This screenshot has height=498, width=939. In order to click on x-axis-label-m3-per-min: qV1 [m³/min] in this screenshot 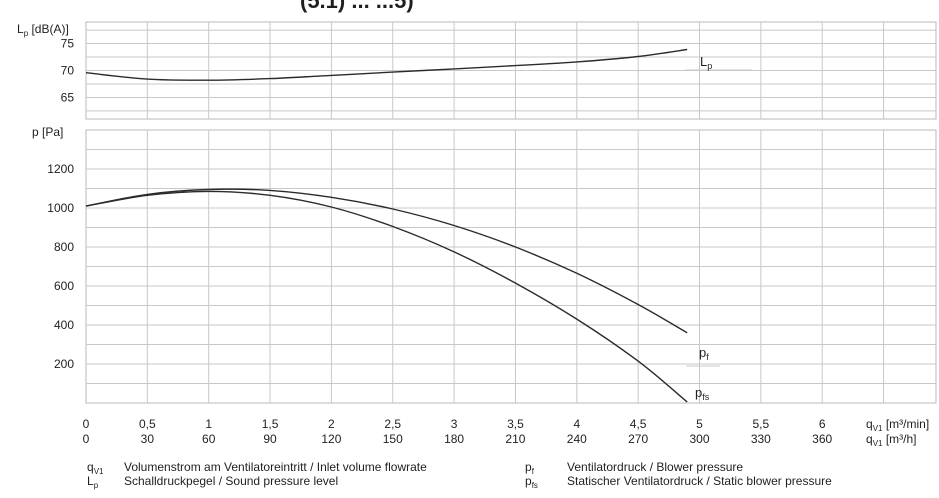, I will do `click(897, 425)`.